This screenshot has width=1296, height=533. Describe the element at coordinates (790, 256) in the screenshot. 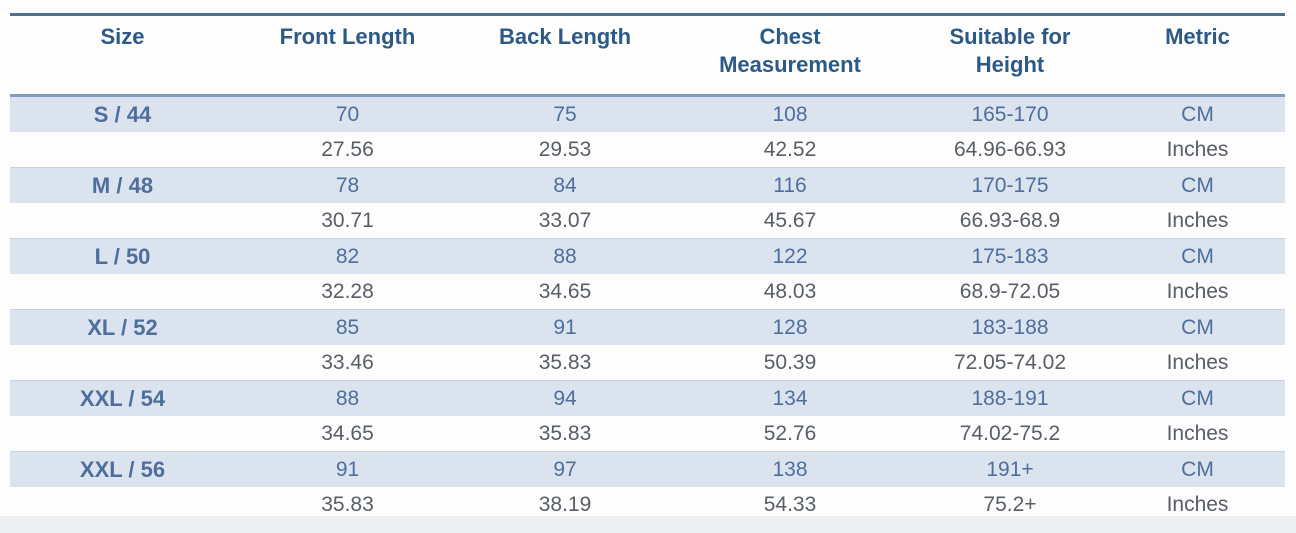

I see `cell-chest: 122` at that location.